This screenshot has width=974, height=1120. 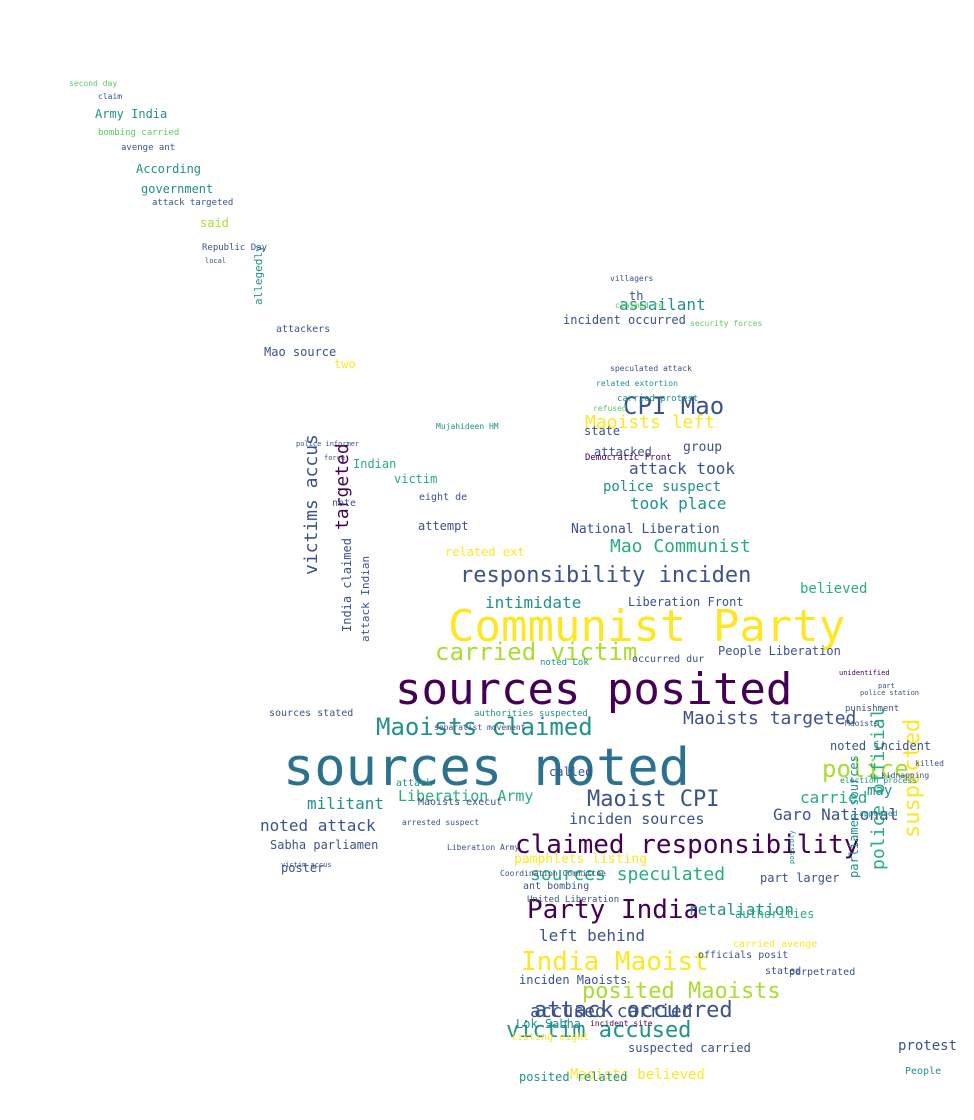 I want to click on word-cloud-term: accused carried, so click(x=611, y=1011).